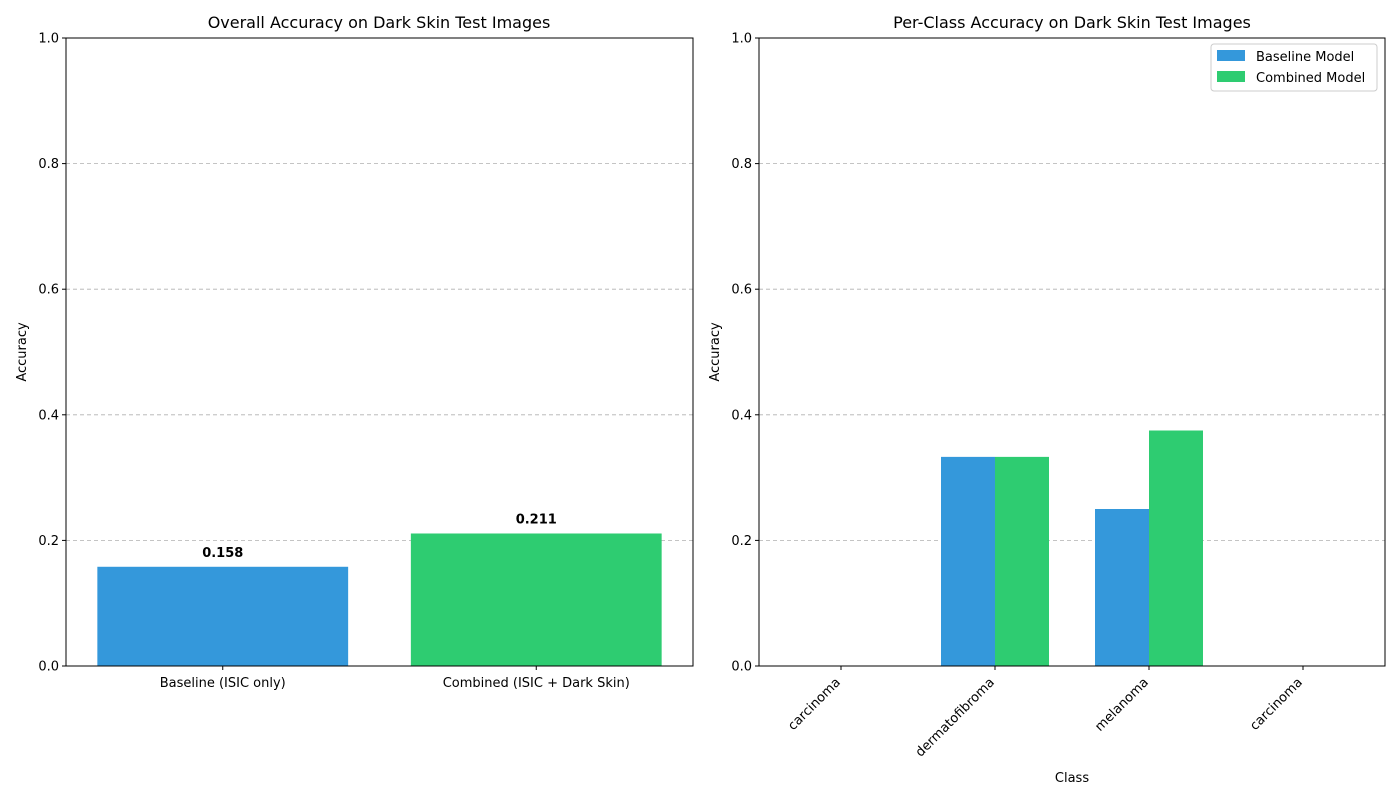 This screenshot has width=1400, height=800. Describe the element at coordinates (48, 290) in the screenshot. I see `left-y-tick-label: 0.6` at that location.